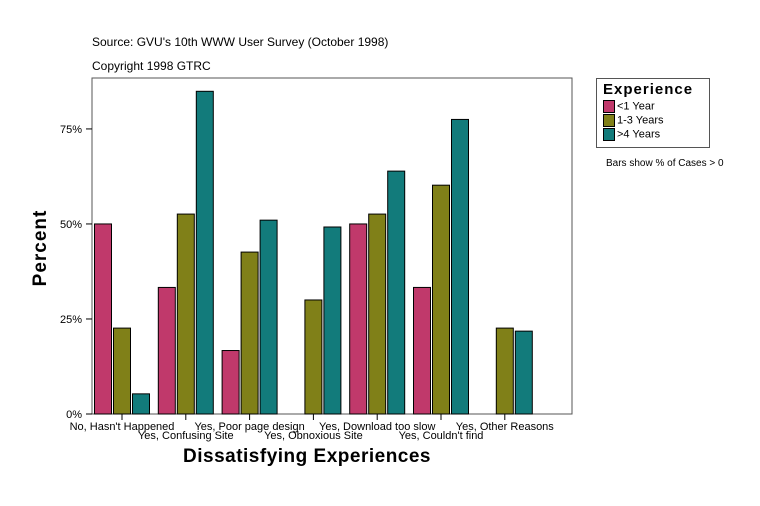 The width and height of the screenshot is (760, 506). Describe the element at coordinates (71, 320) in the screenshot. I see `y-tick-label: 25%` at that location.